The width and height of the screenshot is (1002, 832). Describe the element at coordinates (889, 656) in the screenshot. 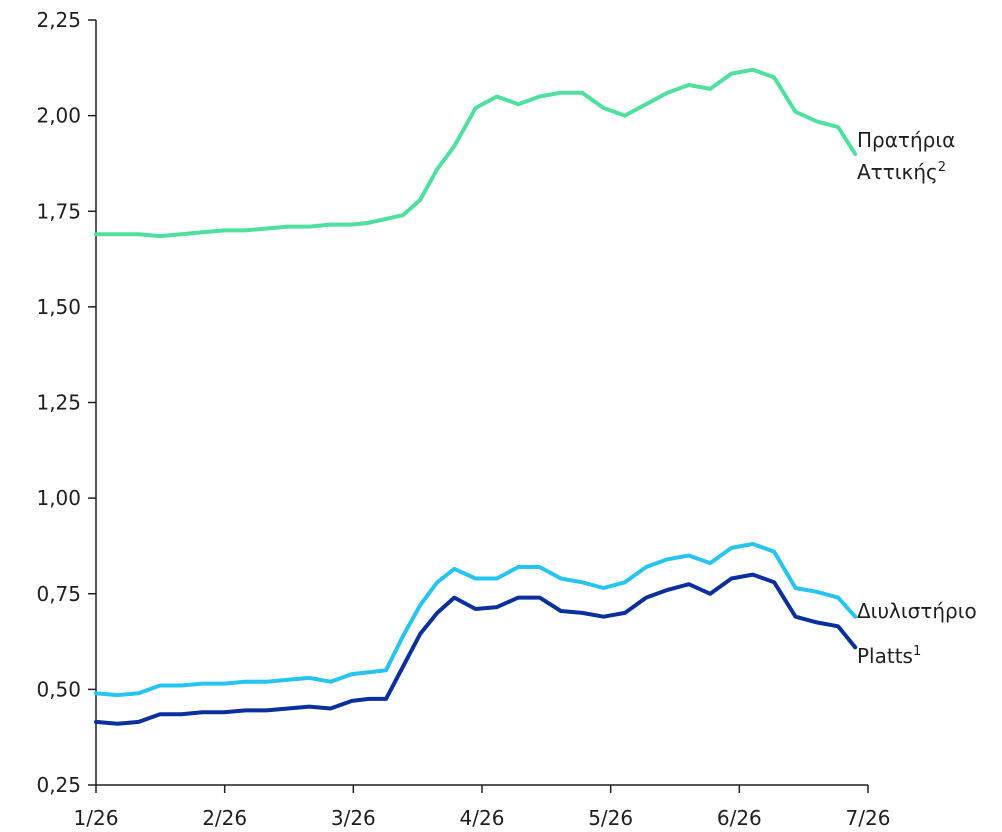

I see `series-label-2: Platts1` at that location.